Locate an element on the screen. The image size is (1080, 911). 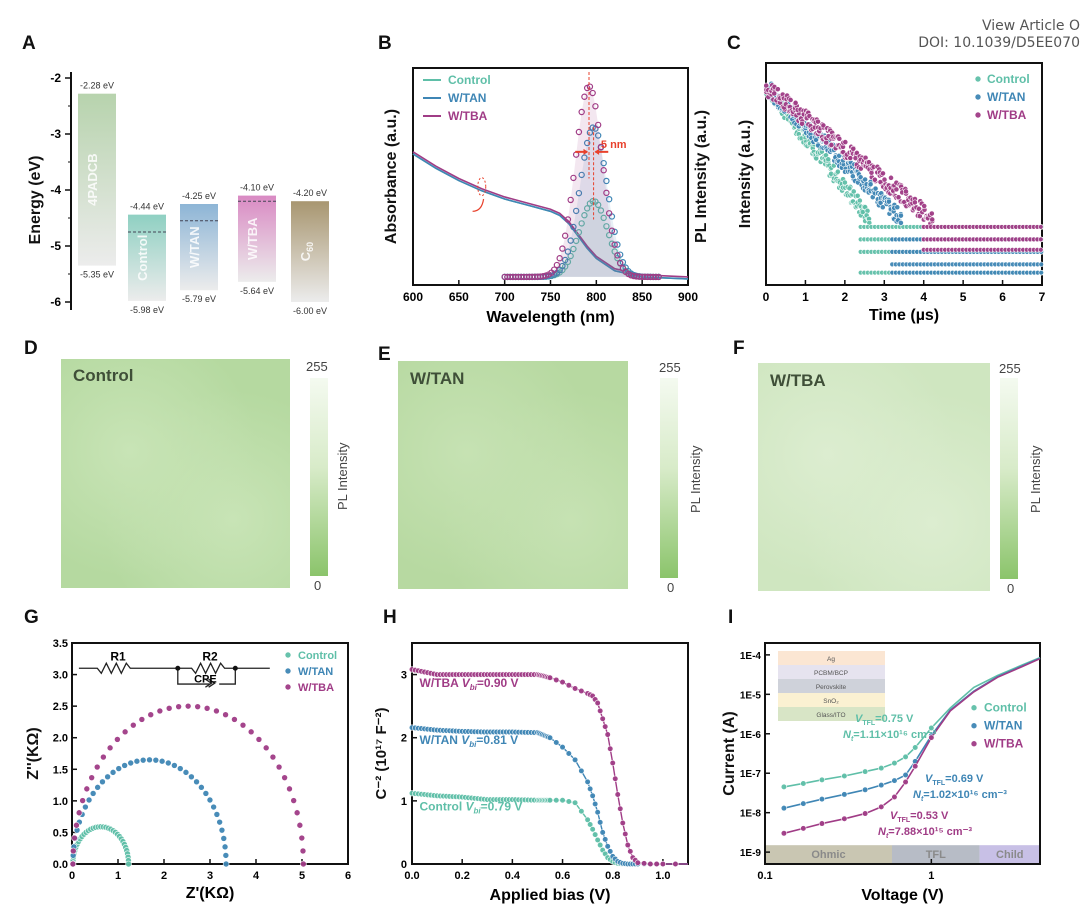
bottom-energy-label: -5.79 eV is located at coordinates (199, 299).